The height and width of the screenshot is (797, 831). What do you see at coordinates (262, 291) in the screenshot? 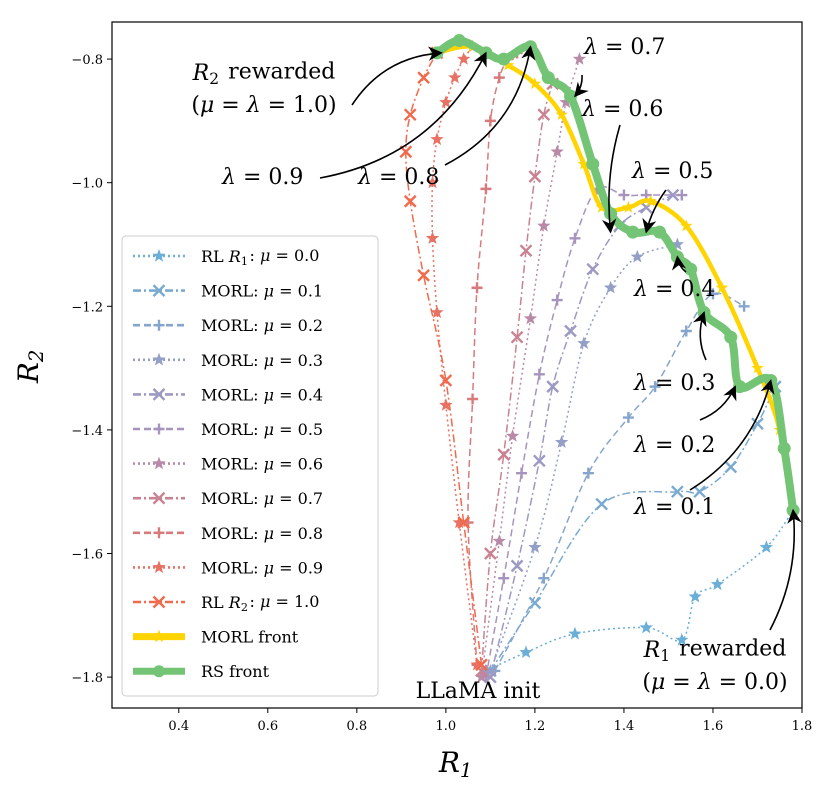
I see `legend-label: MORL: μ = 0.1` at bounding box center [262, 291].